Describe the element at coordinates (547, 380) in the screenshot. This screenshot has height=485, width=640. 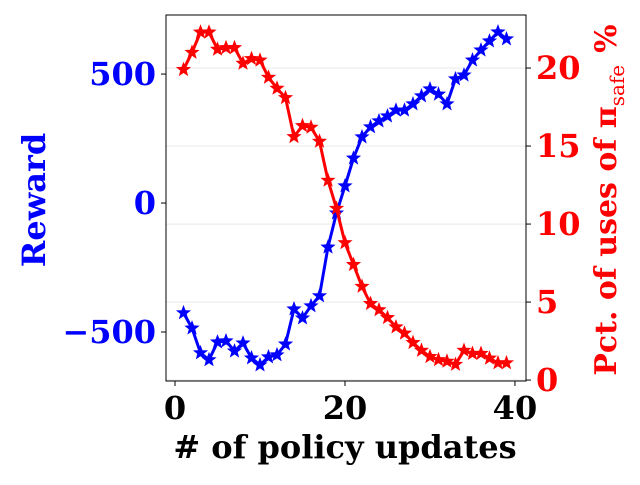
I see `y2-tick-label: 0` at that location.